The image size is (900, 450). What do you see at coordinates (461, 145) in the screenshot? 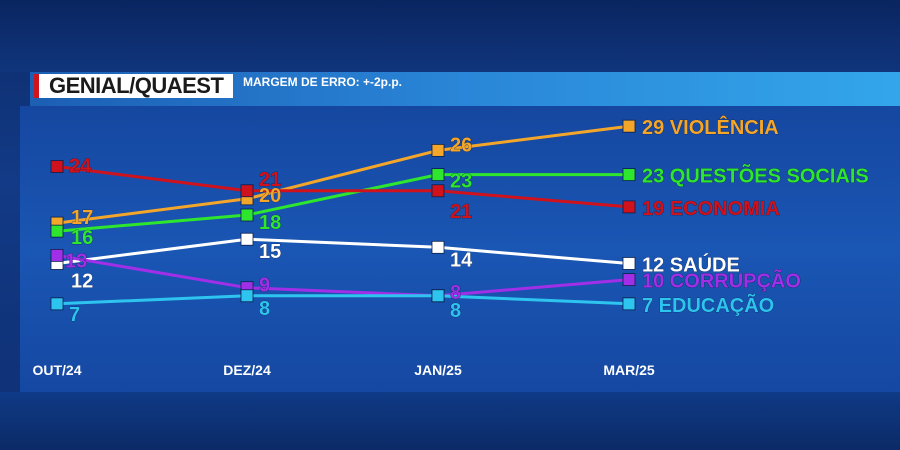
I see `value-label-violencia-3: 26` at bounding box center [461, 145].